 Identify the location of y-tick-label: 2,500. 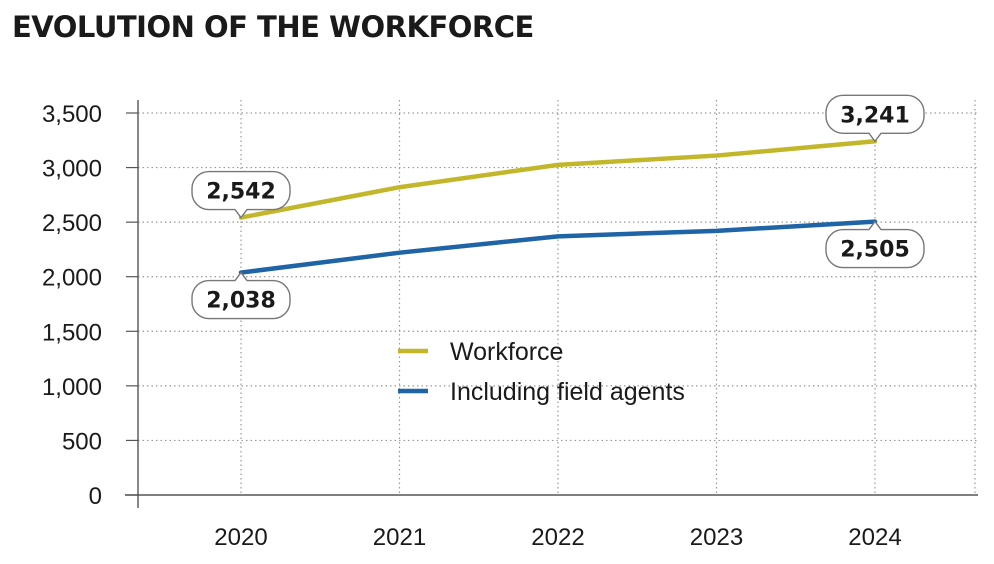
(72, 223).